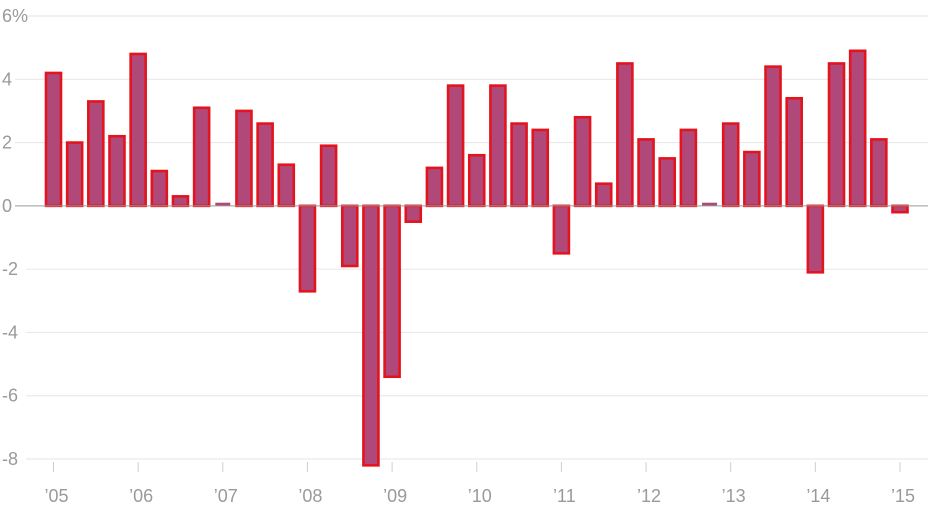  Describe the element at coordinates (903, 496) in the screenshot. I see `x-tick-label-10: ’15` at that location.